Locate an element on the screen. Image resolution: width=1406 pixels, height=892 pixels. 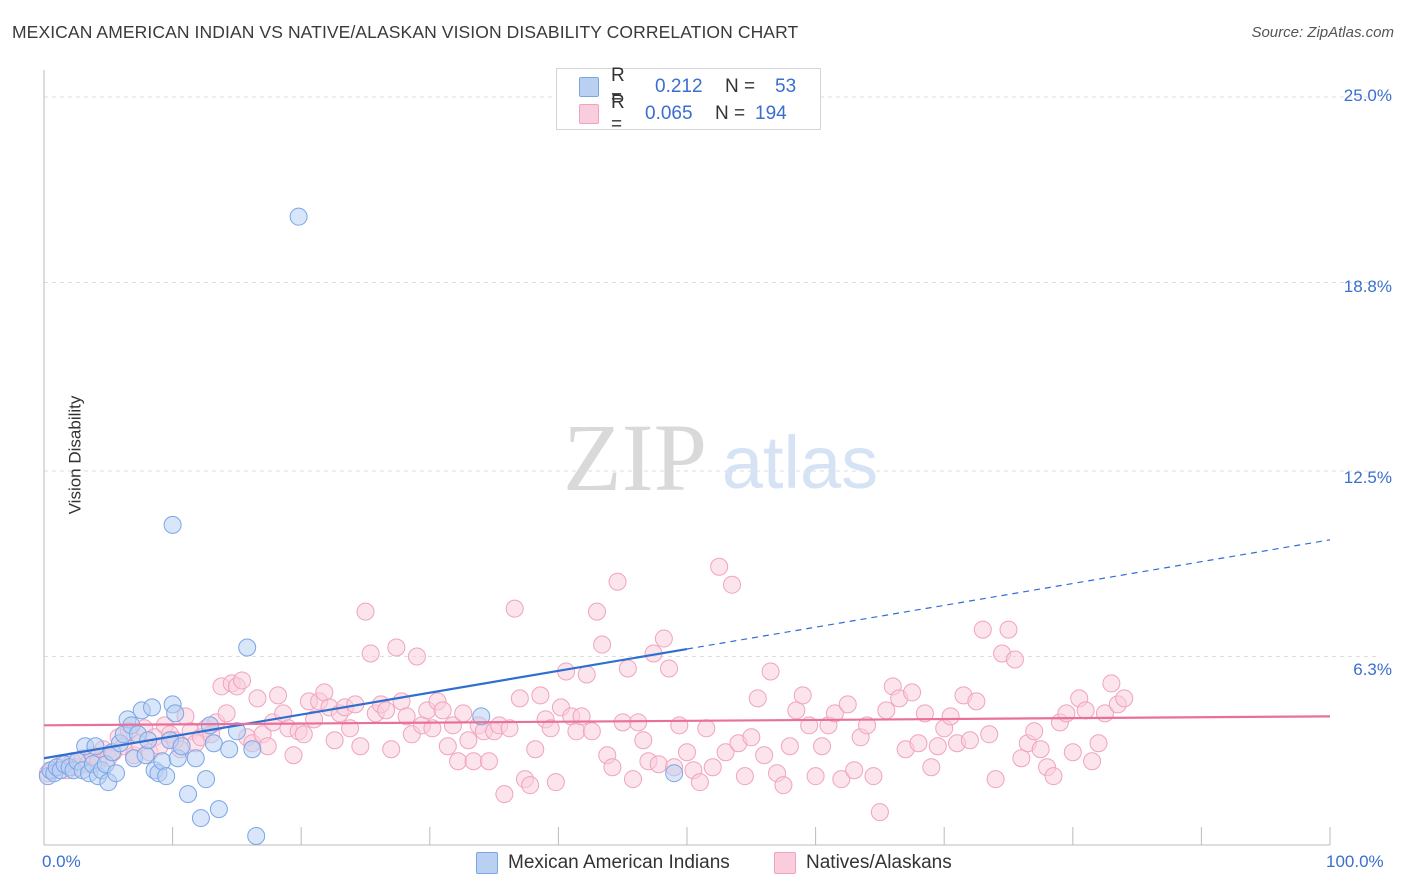
watermark: ZIP atlas is located at coordinates (720, 457).